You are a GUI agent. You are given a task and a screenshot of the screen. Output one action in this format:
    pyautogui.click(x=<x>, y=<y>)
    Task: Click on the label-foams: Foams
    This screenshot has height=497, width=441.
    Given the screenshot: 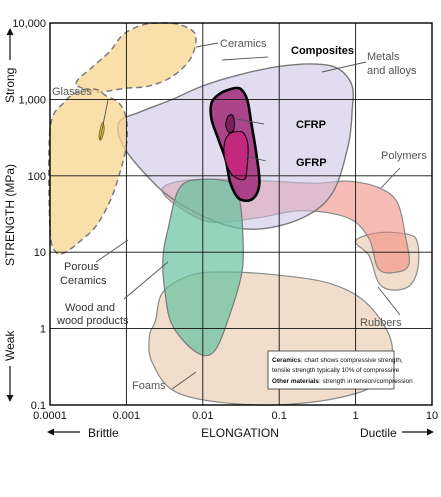 What is the action you would take?
    pyautogui.click(x=149, y=386)
    